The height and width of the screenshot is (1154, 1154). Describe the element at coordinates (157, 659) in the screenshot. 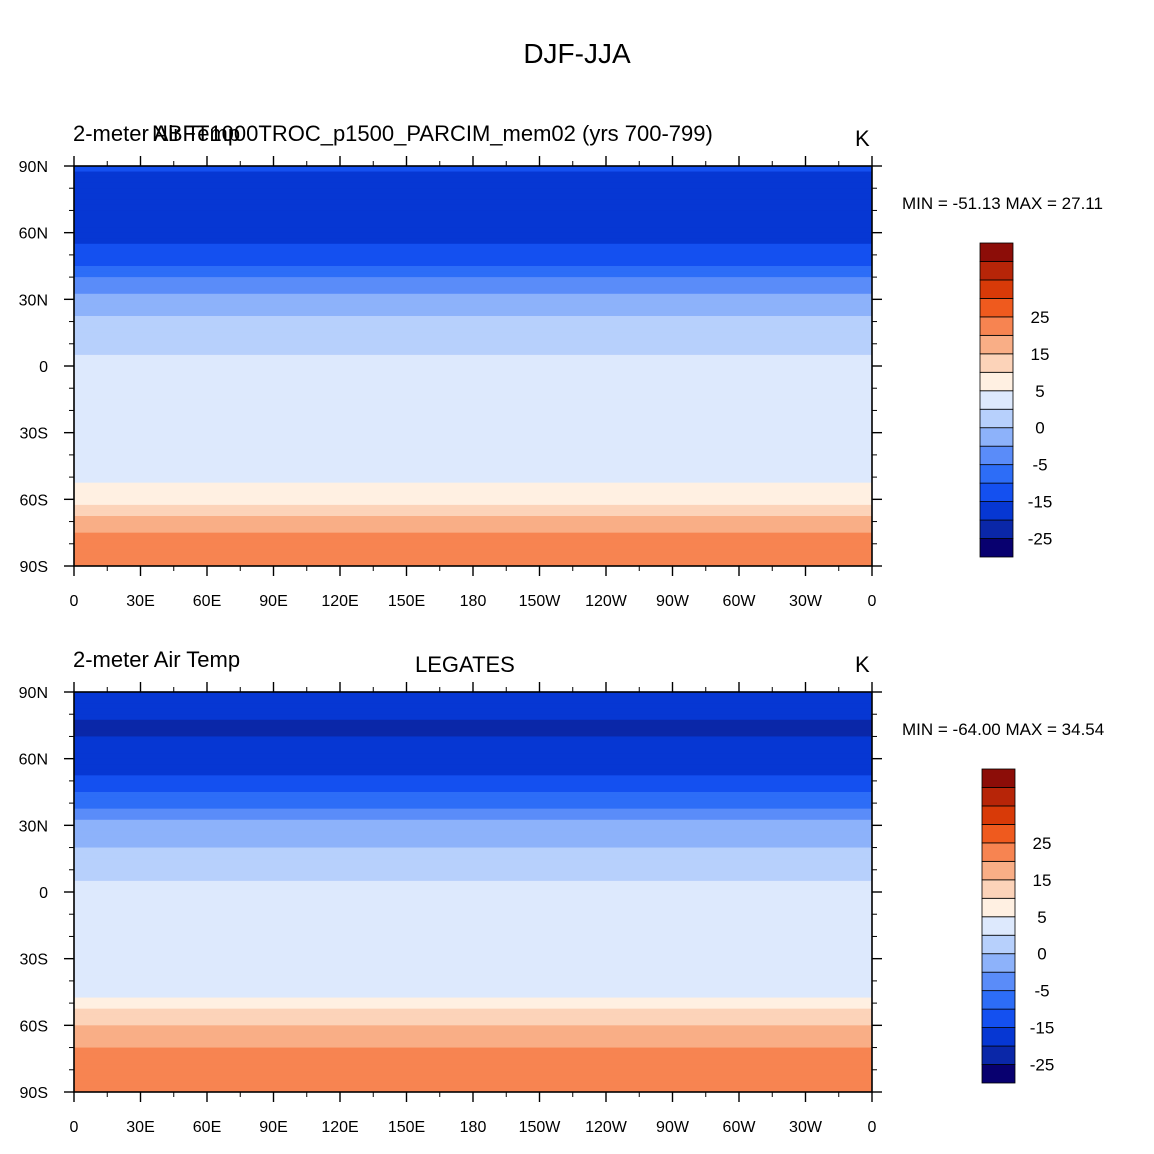

I see `panel-2-left-title: 2-meter Air Temp` at that location.